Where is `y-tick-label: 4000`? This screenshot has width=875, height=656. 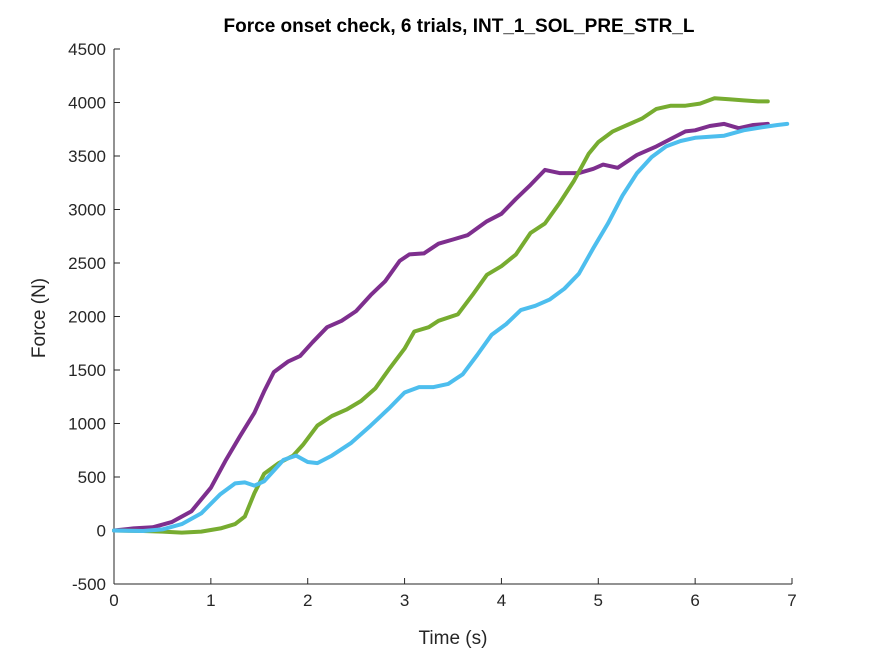
y-tick-label: 4000 is located at coordinates (87, 103).